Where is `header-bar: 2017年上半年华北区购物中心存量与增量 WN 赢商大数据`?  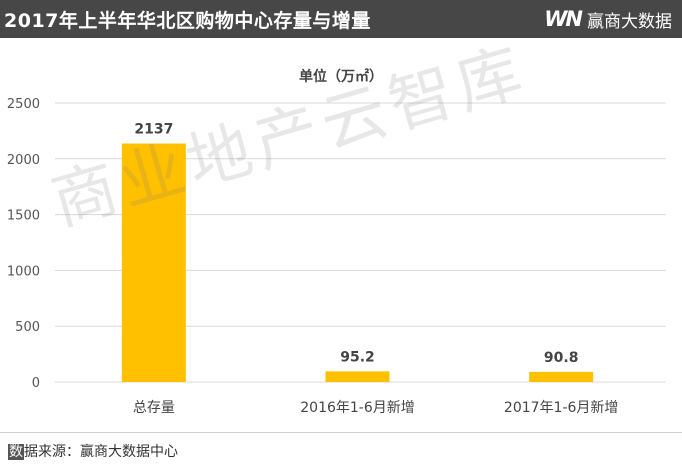 header-bar: 2017年上半年华北区购物中心存量与增量 WN 赢商大数据 is located at coordinates (341, 19).